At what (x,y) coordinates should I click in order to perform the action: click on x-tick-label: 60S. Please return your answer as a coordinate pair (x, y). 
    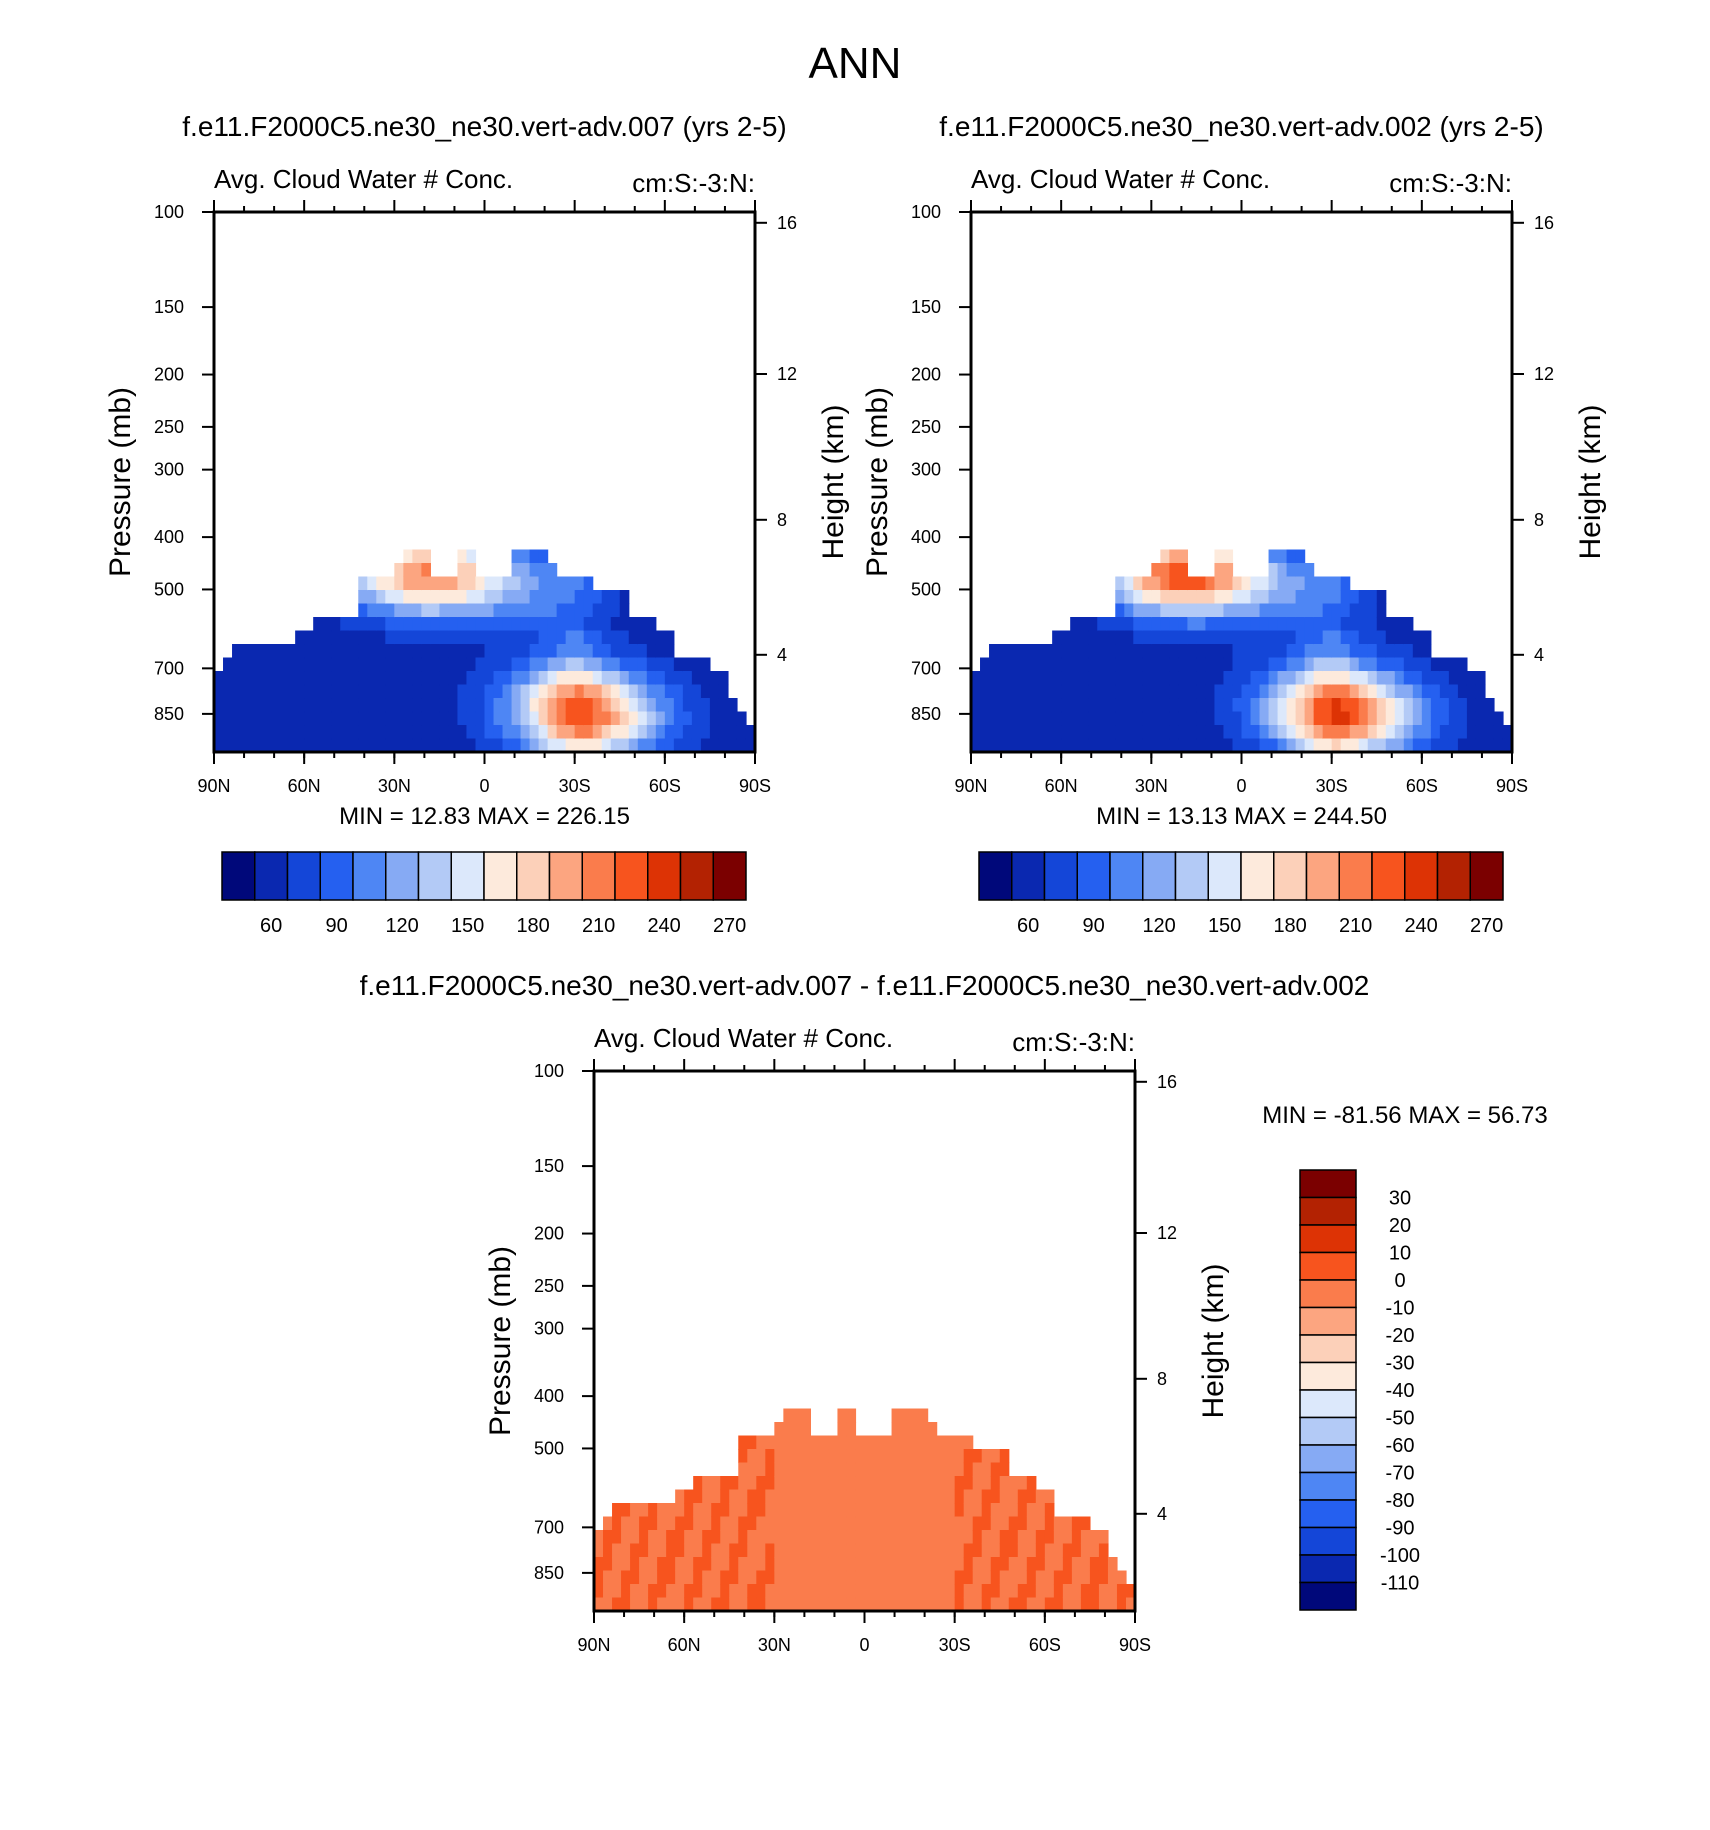
    Looking at the image, I should click on (1422, 786).